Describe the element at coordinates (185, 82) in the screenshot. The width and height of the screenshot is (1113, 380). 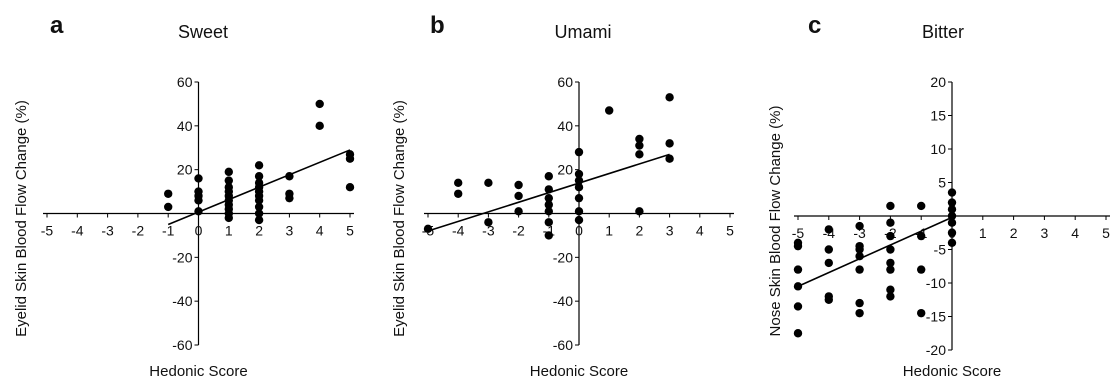
I see `y-tick-label: 60` at that location.